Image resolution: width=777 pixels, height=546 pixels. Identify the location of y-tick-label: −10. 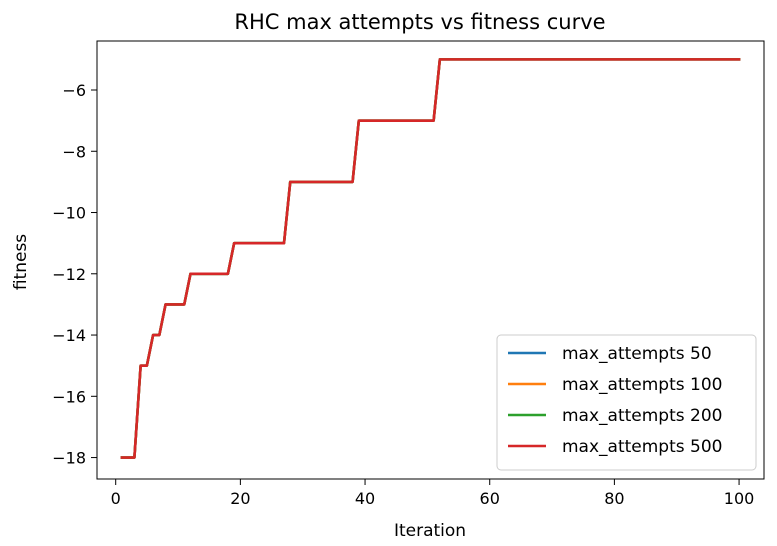
(69, 213).